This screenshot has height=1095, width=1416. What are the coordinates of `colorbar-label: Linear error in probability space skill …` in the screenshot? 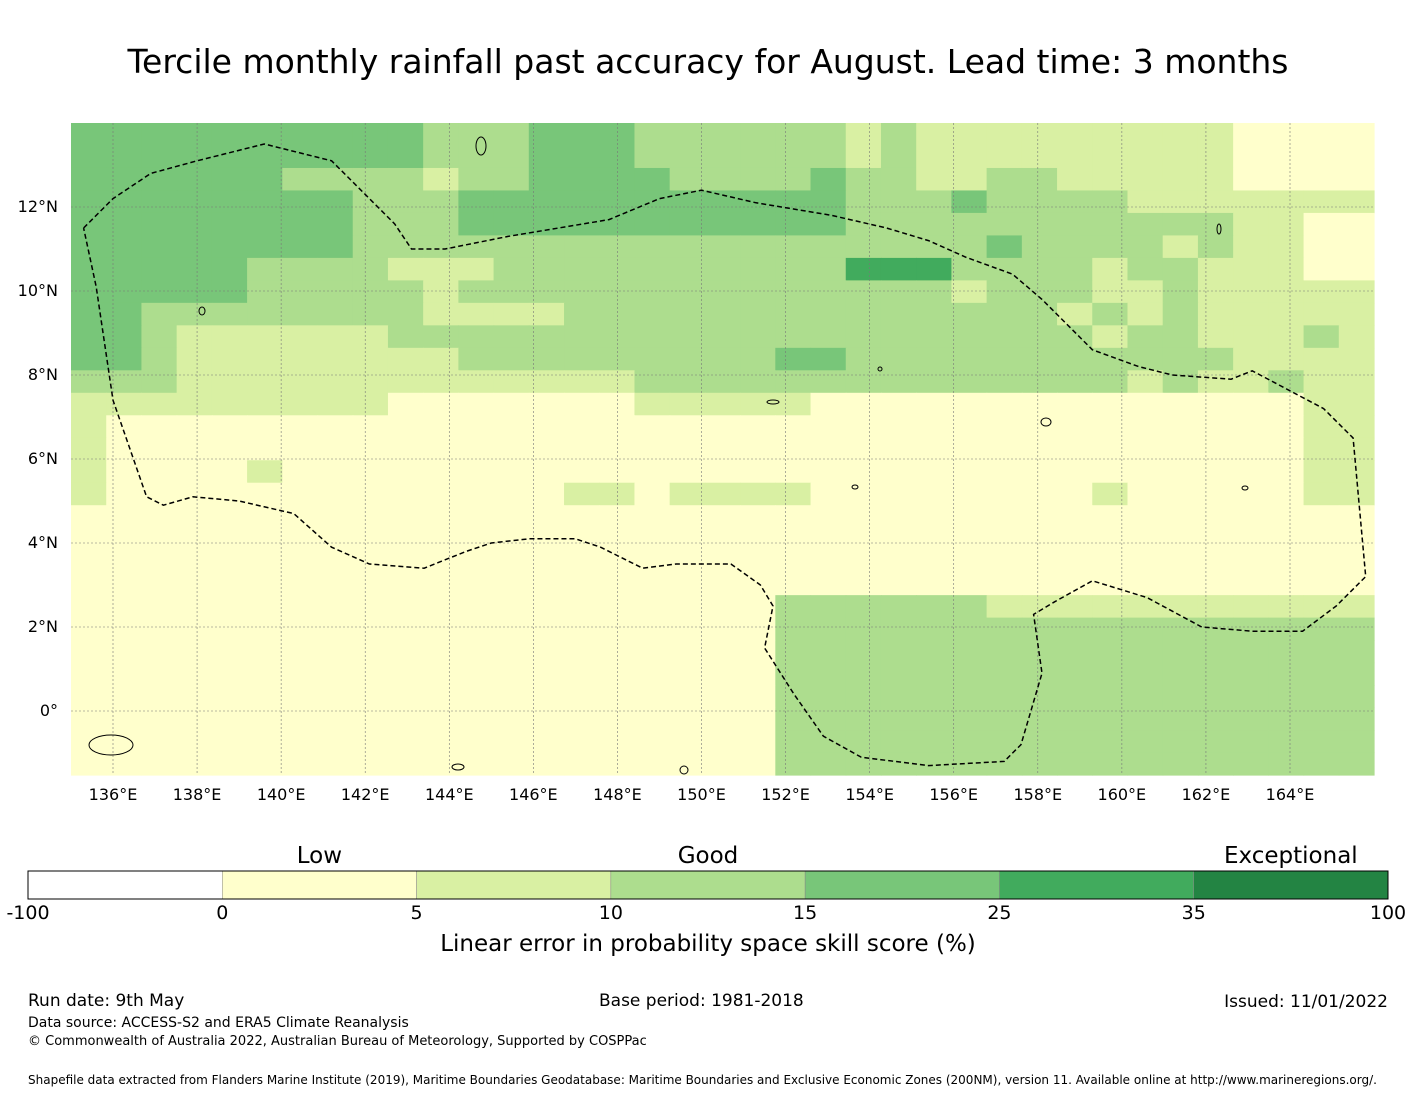 It's located at (708, 944).